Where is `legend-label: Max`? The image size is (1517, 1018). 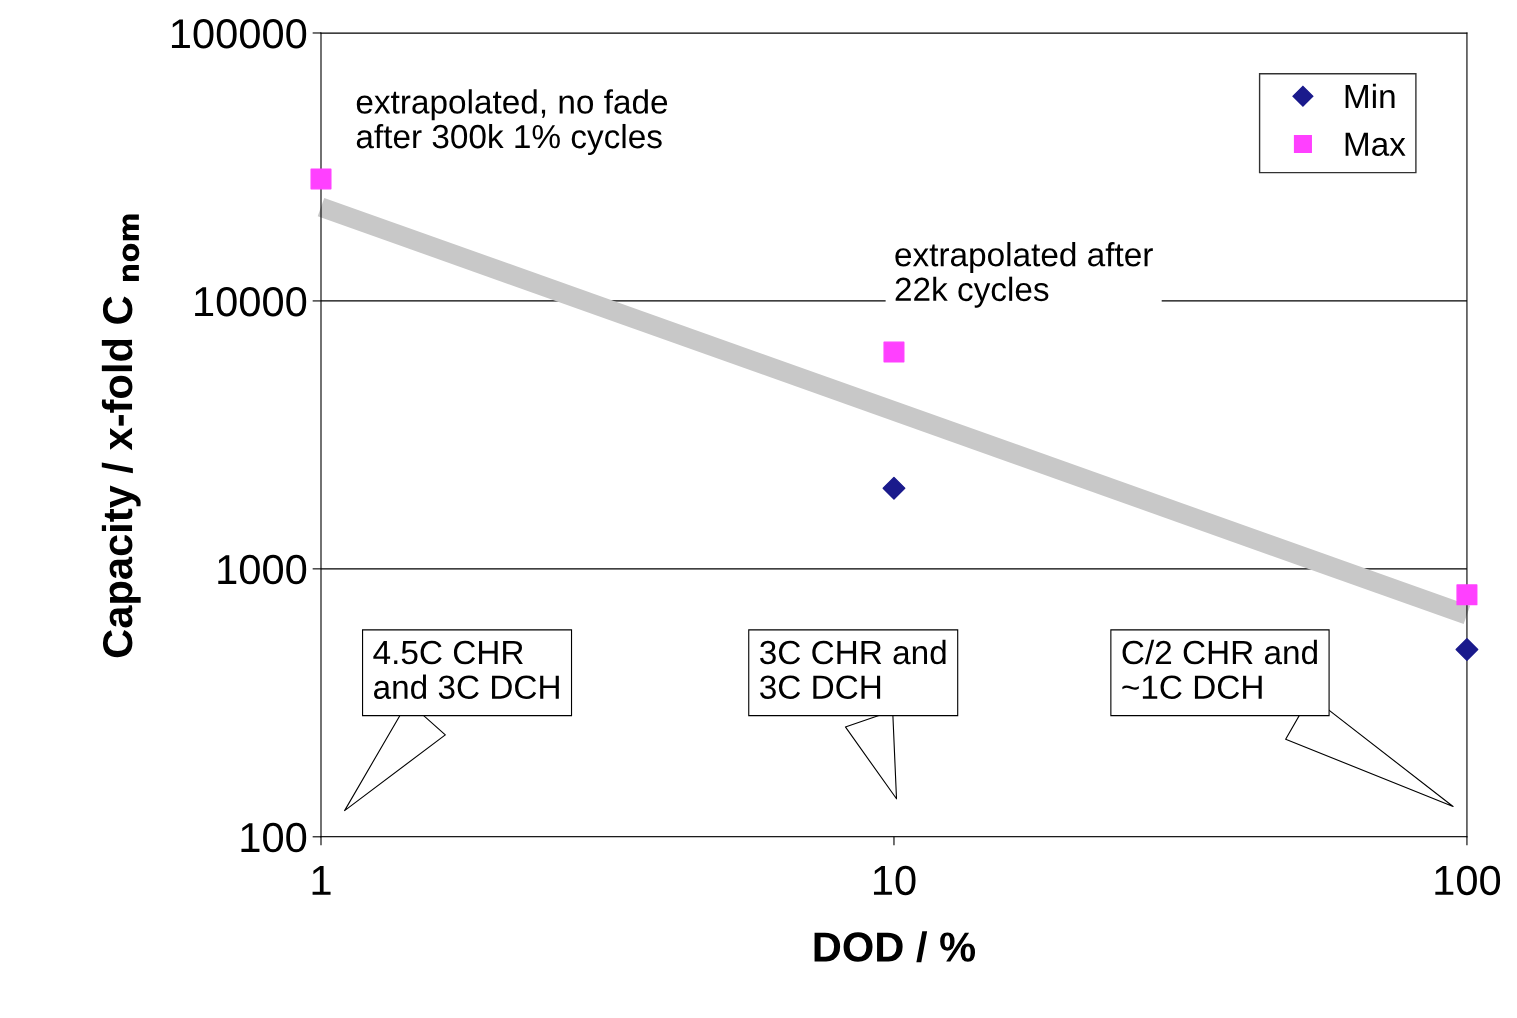 legend-label: Max is located at coordinates (1375, 144).